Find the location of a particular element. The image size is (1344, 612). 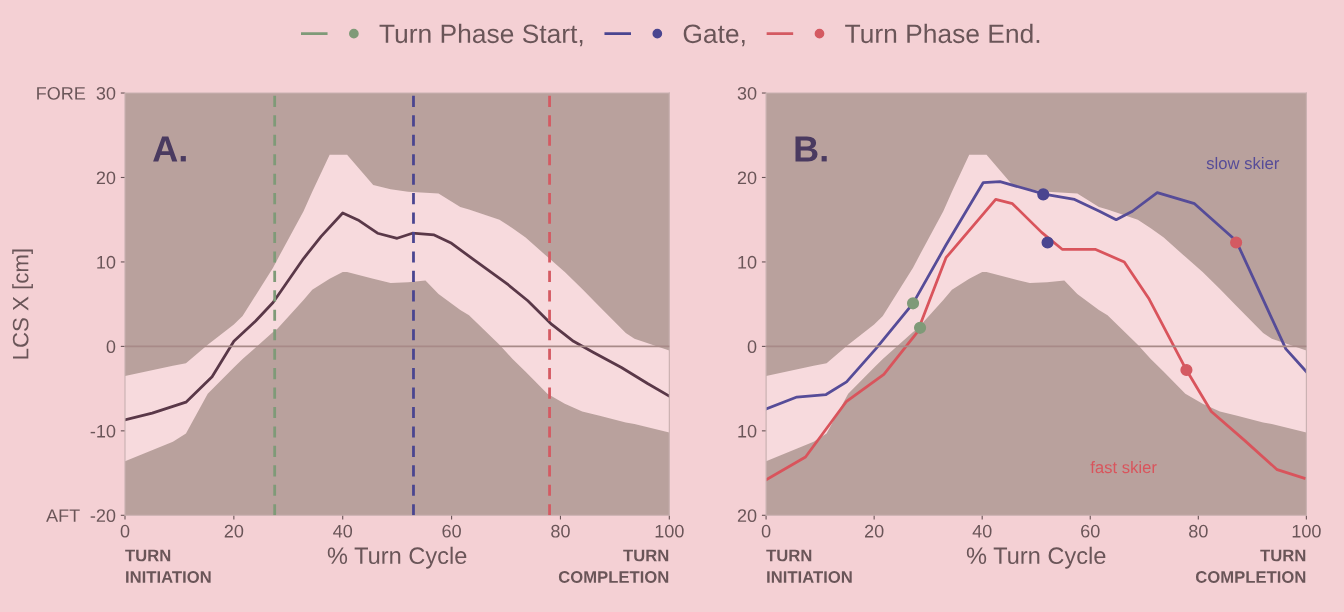

legend-label: Turn Phase Start, is located at coordinates (481, 35).